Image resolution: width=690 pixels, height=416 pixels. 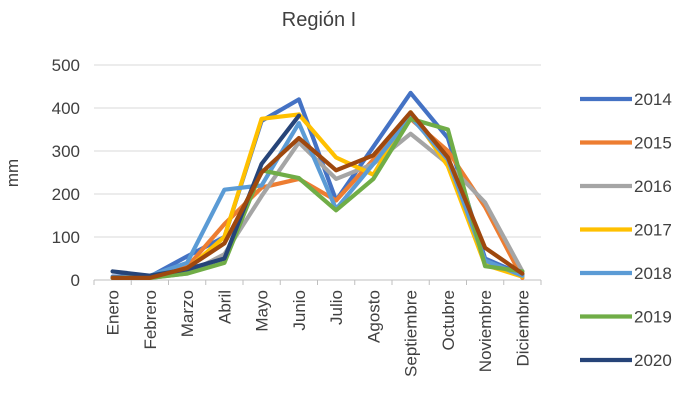 I want to click on y-tick-labels: 0 100 200 300 400 500, so click(x=66, y=173).